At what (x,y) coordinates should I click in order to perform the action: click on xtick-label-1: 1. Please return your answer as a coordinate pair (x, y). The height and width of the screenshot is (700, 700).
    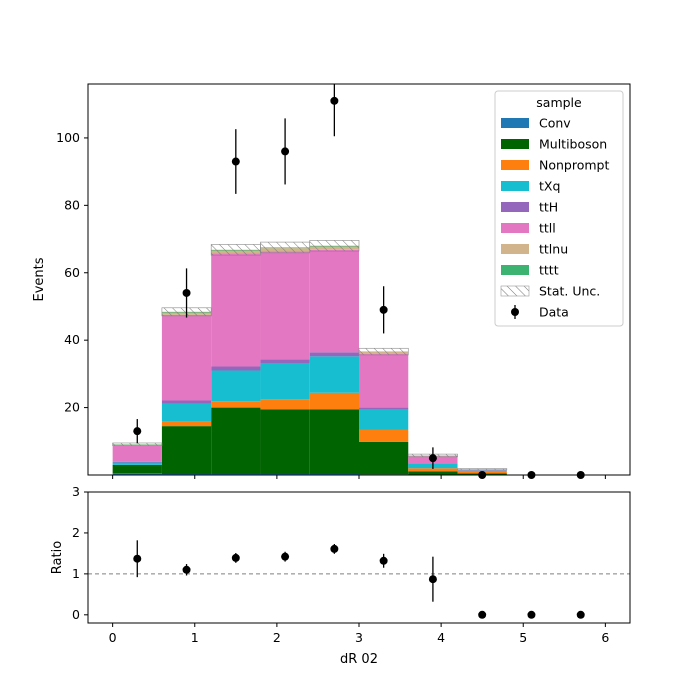
    Looking at the image, I should click on (195, 637).